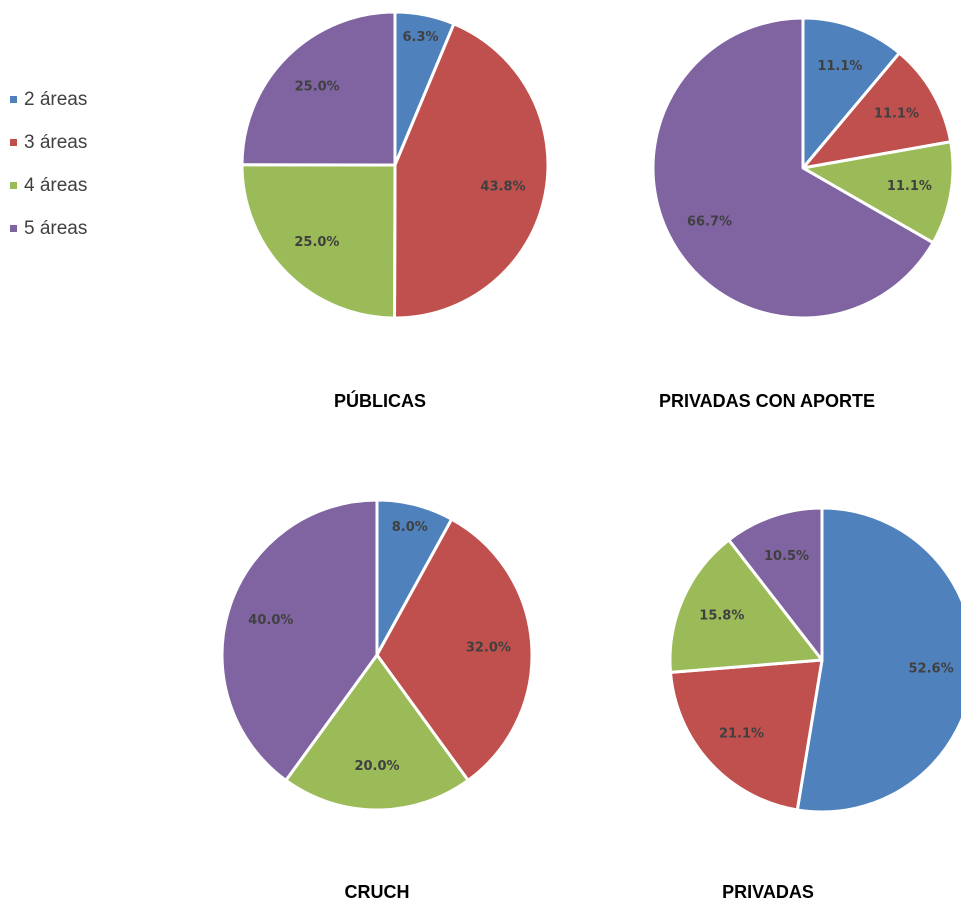  I want to click on data-label: 8.0%, so click(410, 527).